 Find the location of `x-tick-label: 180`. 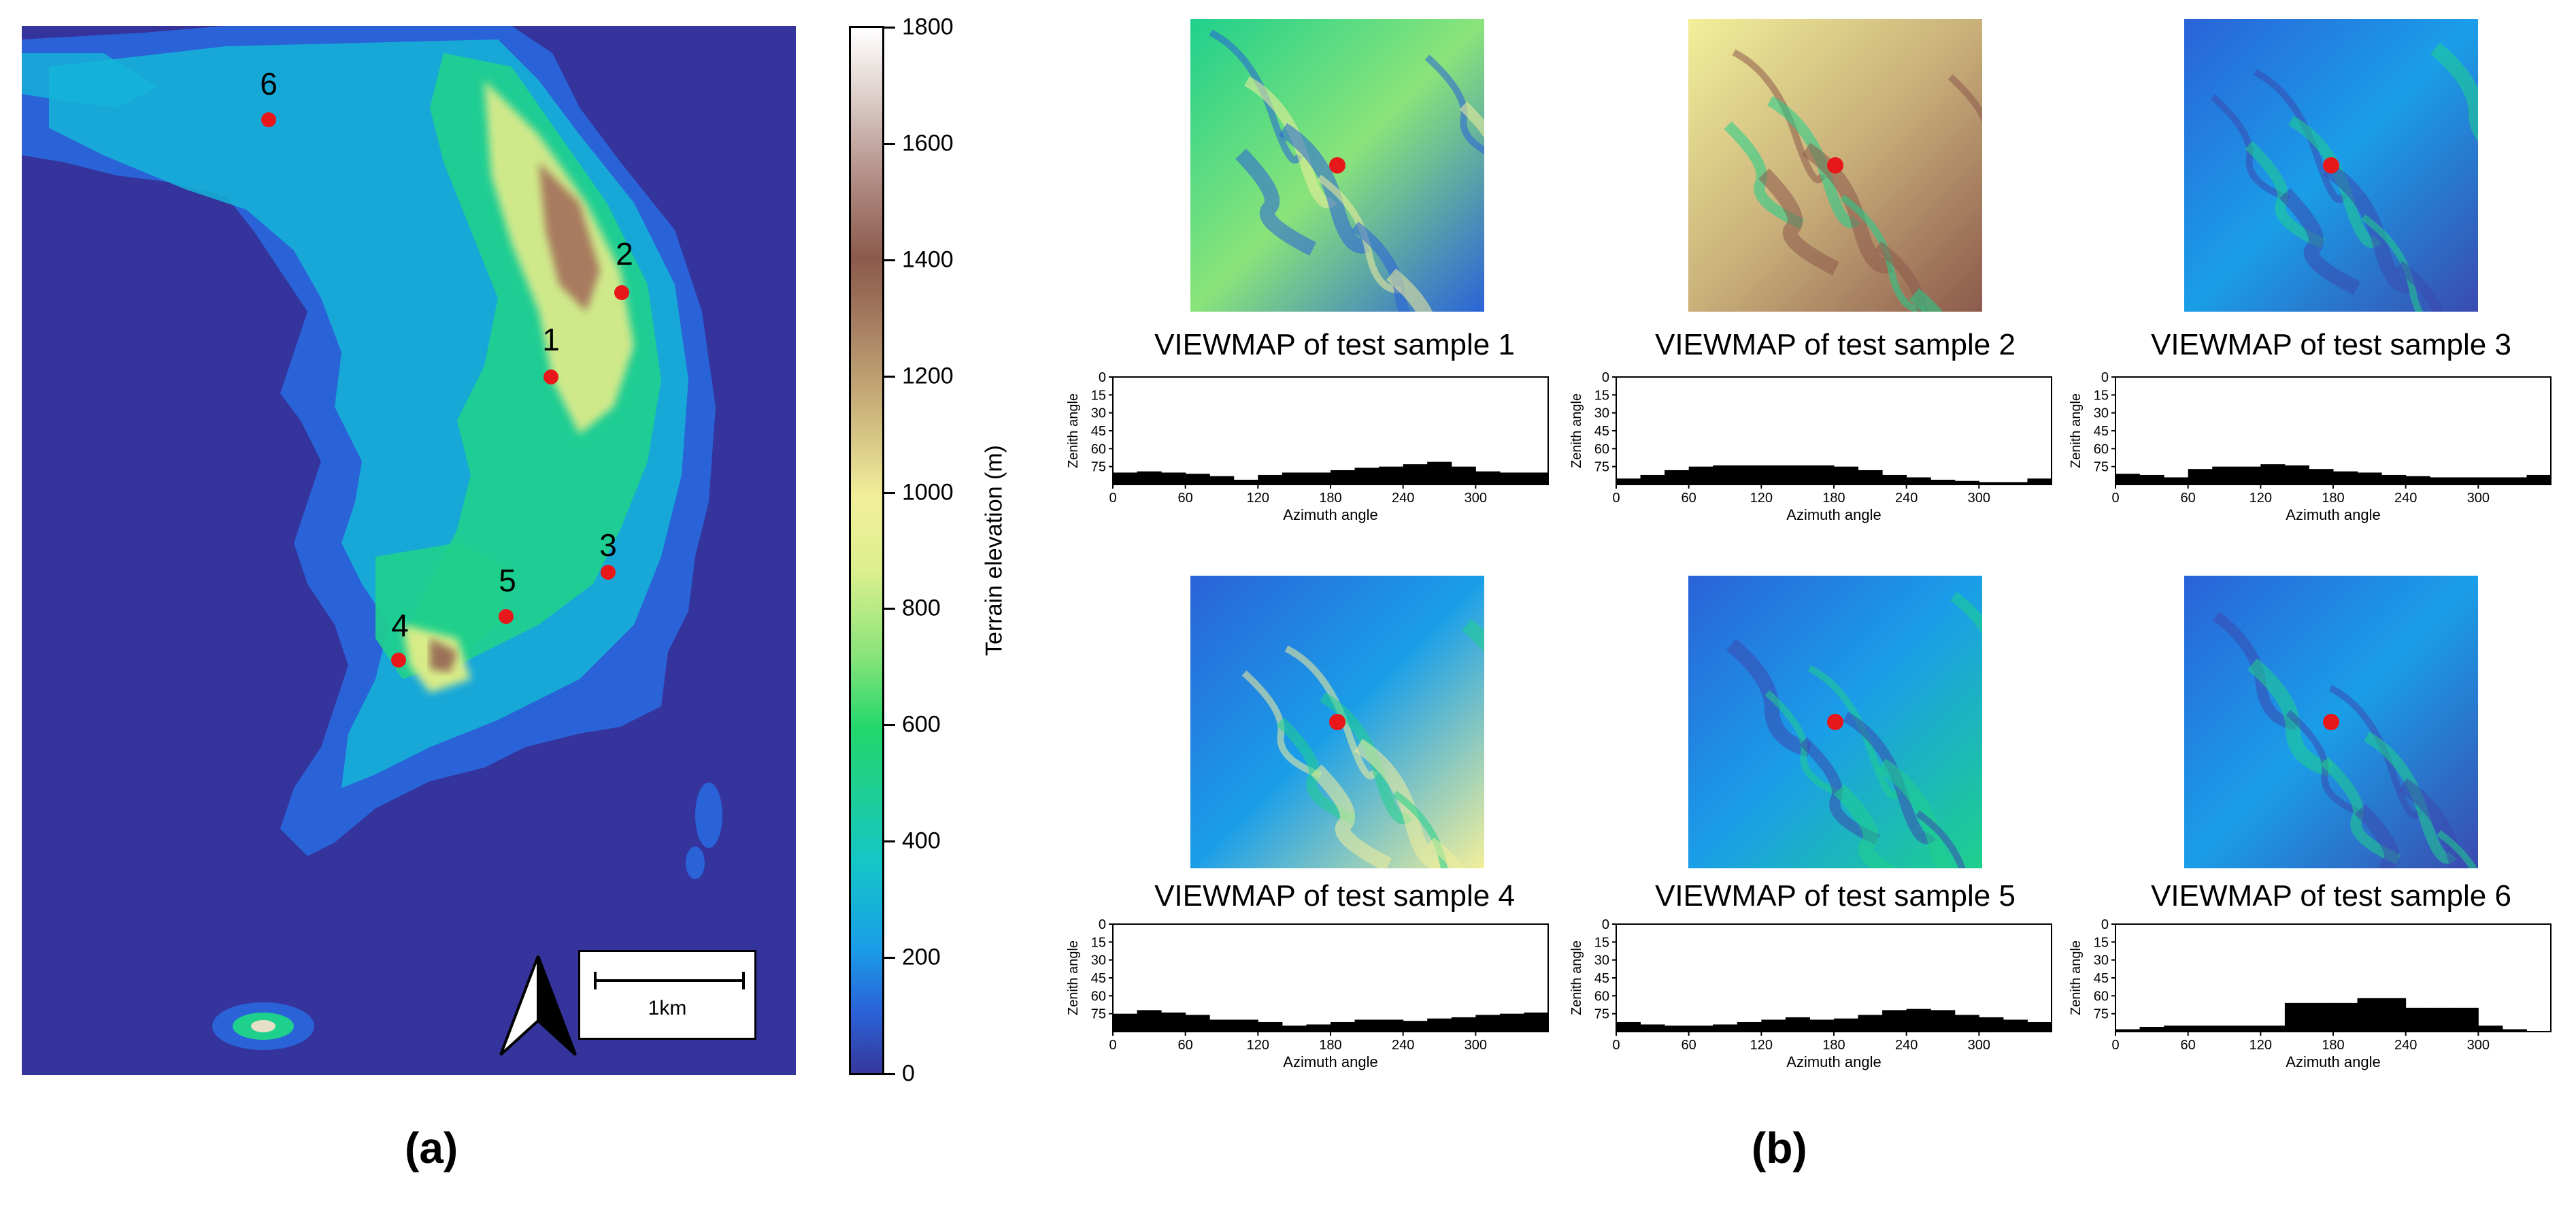

x-tick-label: 180 is located at coordinates (1330, 1045).